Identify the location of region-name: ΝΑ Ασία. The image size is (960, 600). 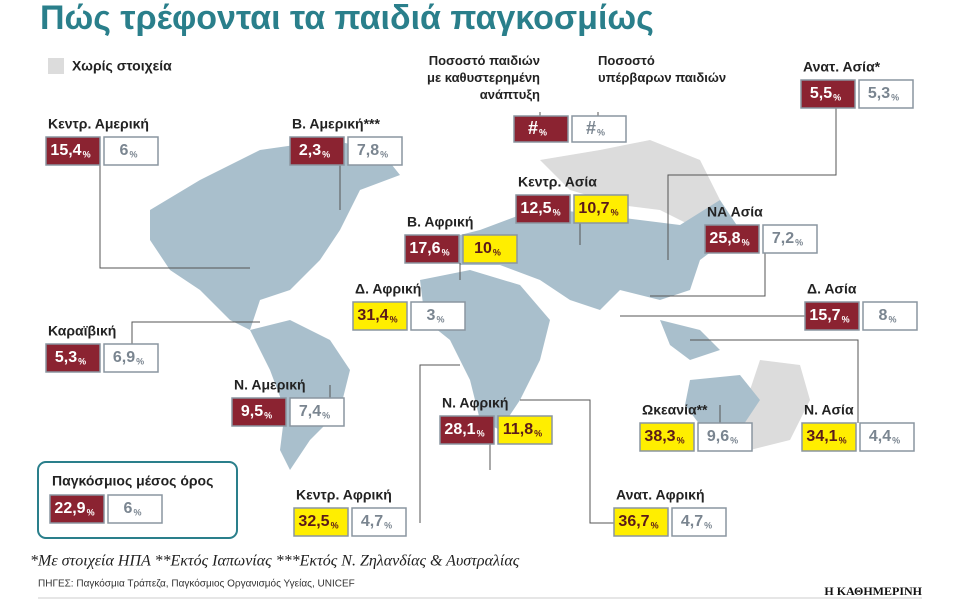
(735, 212).